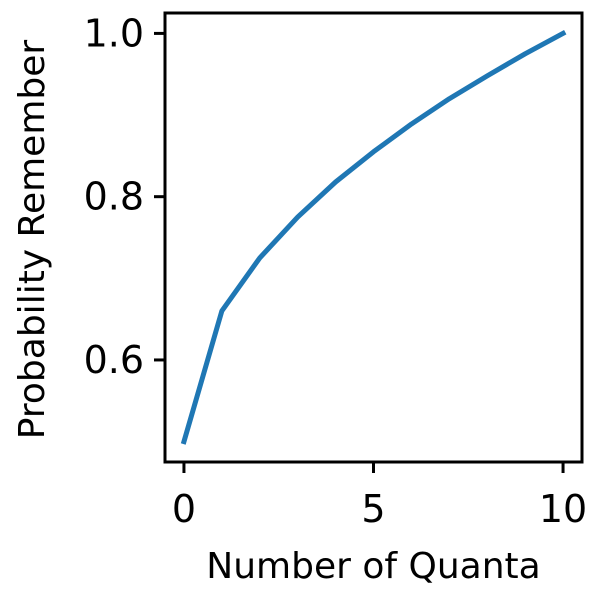 The height and width of the screenshot is (600, 600). Describe the element at coordinates (32, 240) in the screenshot. I see `y-axis-label: Probability Remember` at that location.